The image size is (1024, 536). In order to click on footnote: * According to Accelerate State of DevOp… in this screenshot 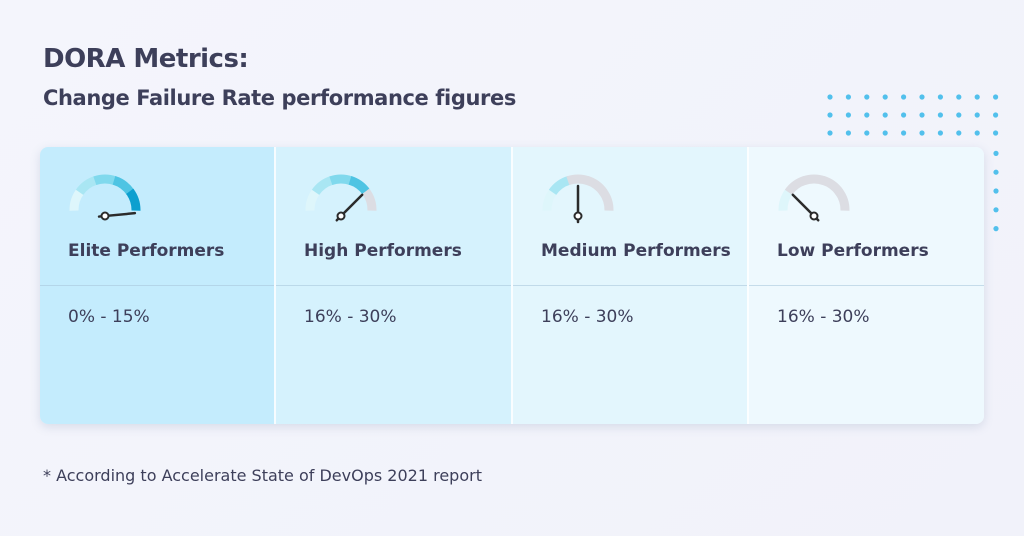, I will do `click(262, 475)`.